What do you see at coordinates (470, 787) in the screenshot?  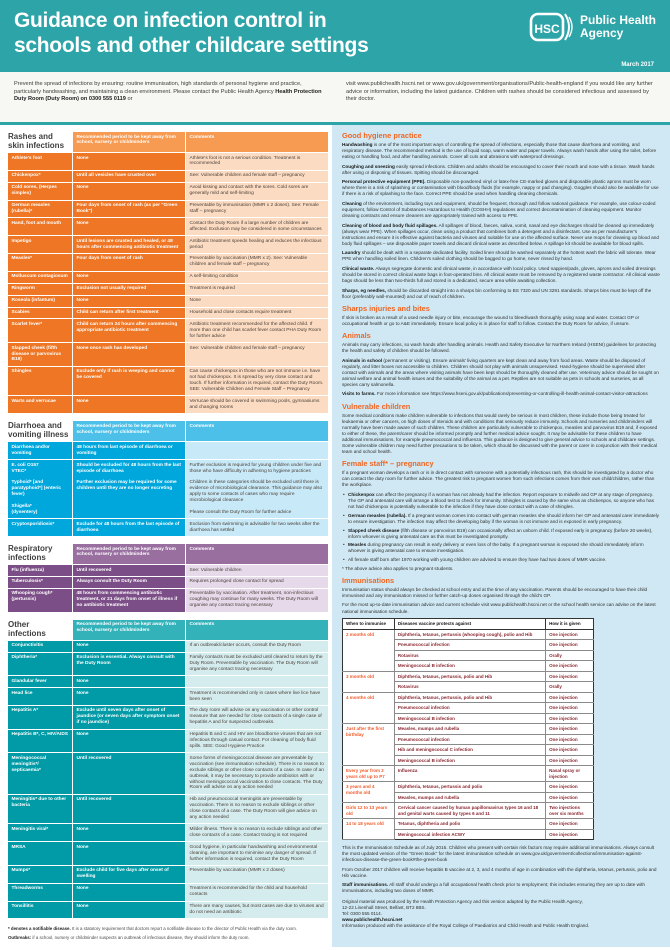 I see `immu-disease-cell: Diphtheria, tetanus, pertussis and polio` at bounding box center [470, 787].